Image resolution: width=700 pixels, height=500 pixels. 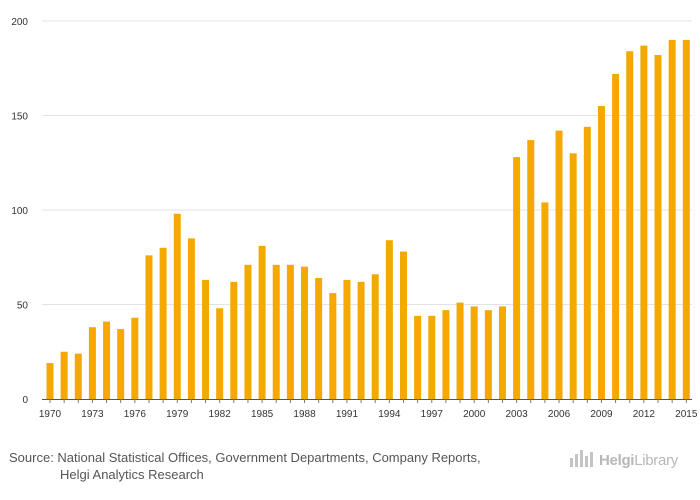 What do you see at coordinates (644, 414) in the screenshot?
I see `x-tick-label: 2012` at bounding box center [644, 414].